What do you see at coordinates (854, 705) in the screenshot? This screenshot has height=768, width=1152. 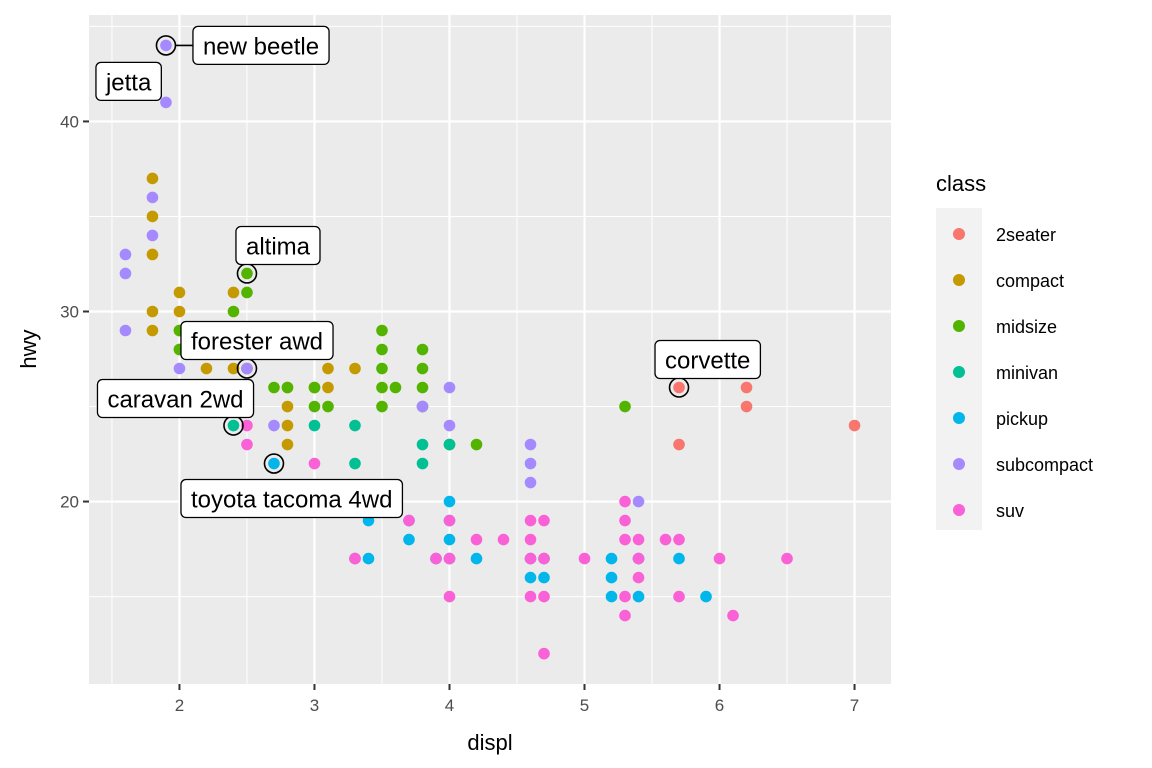 I see `x-tick-label: 7` at bounding box center [854, 705].